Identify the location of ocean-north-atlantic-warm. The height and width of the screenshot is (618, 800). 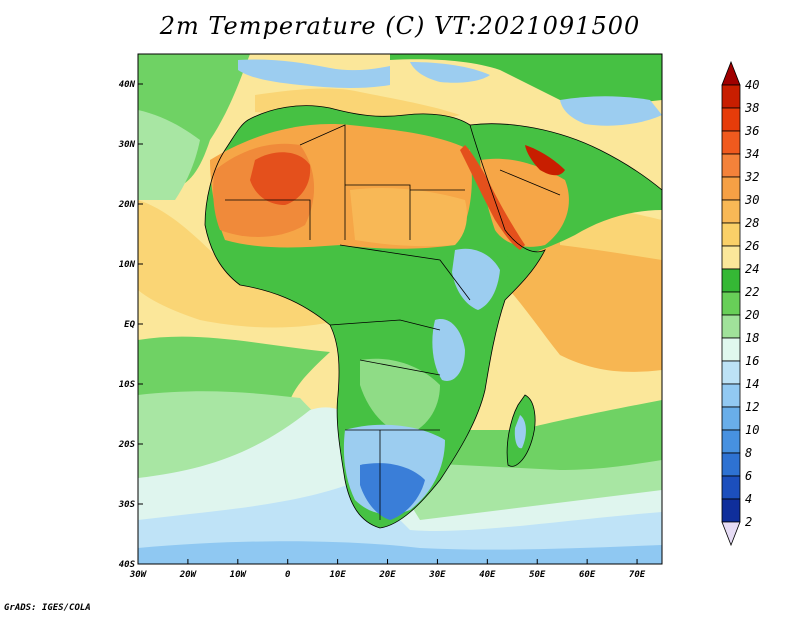
(169, 155).